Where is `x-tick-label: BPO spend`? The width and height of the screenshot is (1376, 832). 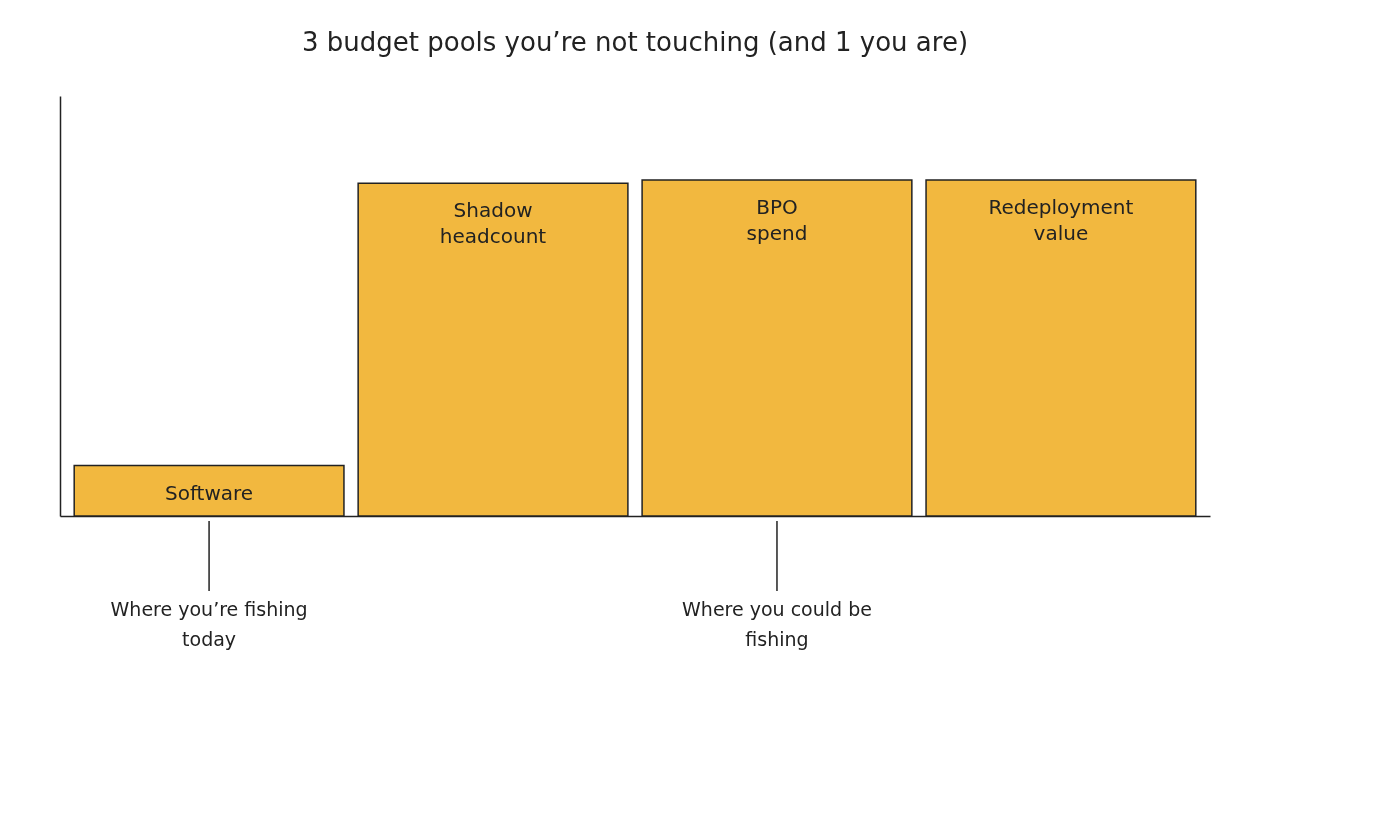 x-tick-label: BPO spend is located at coordinates (777, 220).